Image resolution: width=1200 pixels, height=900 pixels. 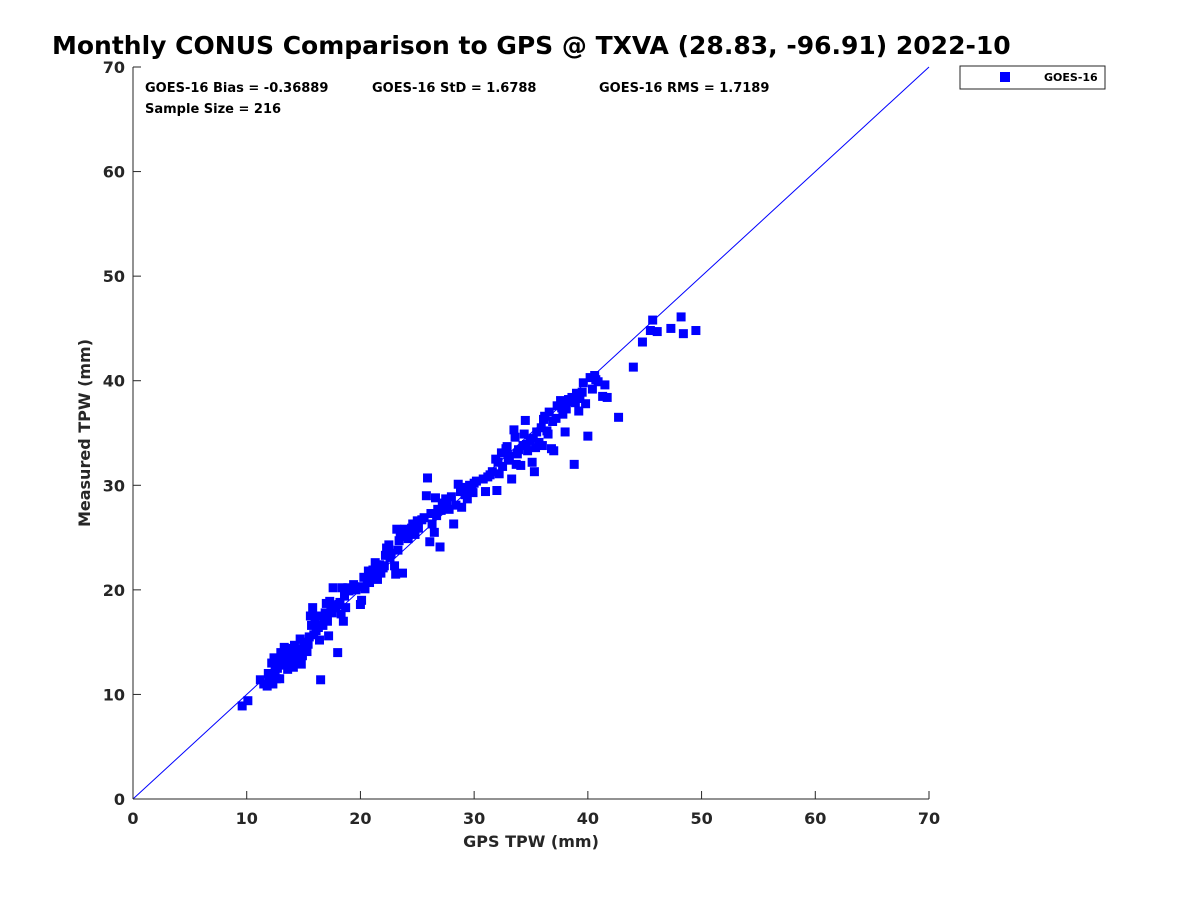 I want to click on legend: GOES-16, so click(x=1032, y=77).